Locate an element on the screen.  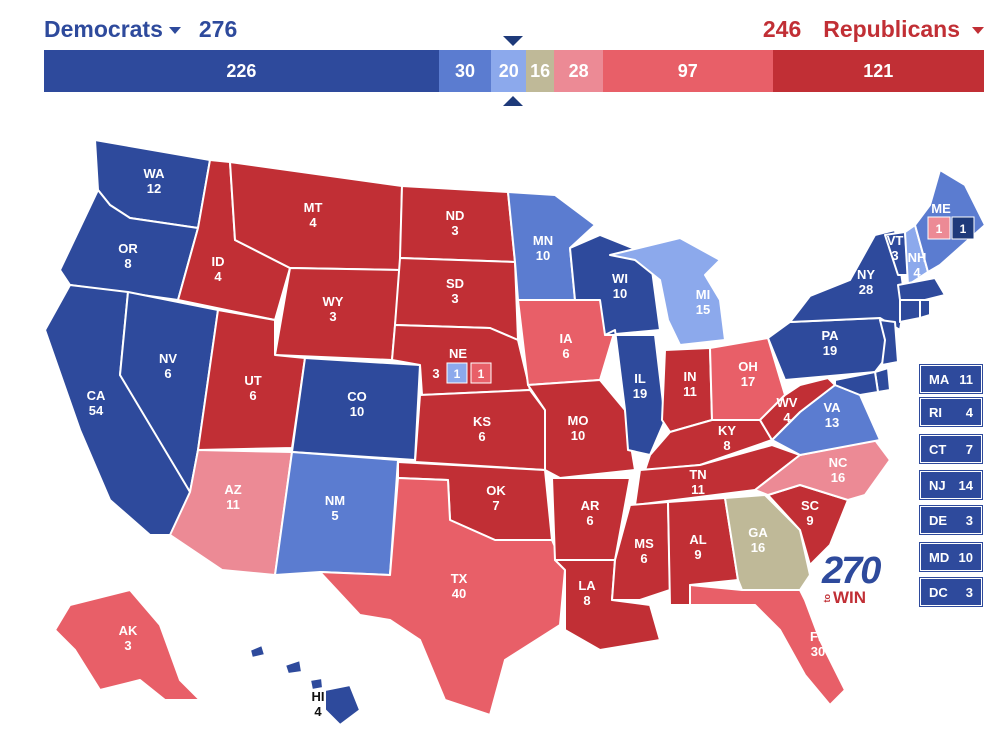
270-marker-bottom-icon is located at coordinates (513, 101).